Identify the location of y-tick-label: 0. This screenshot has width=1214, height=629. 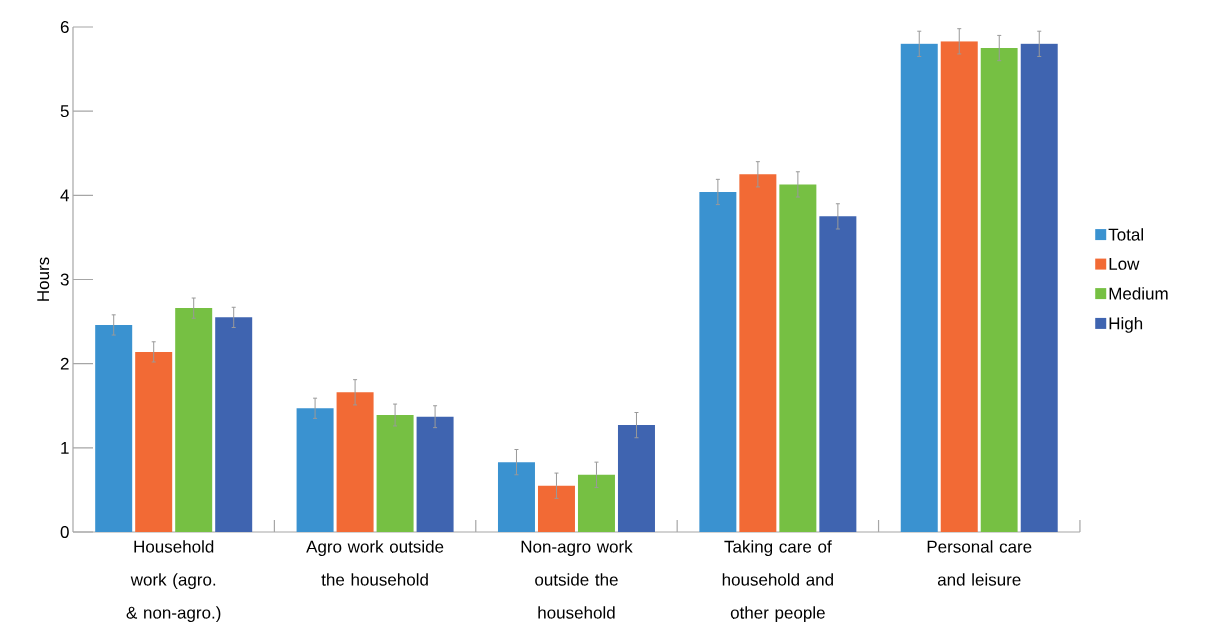
(64, 532).